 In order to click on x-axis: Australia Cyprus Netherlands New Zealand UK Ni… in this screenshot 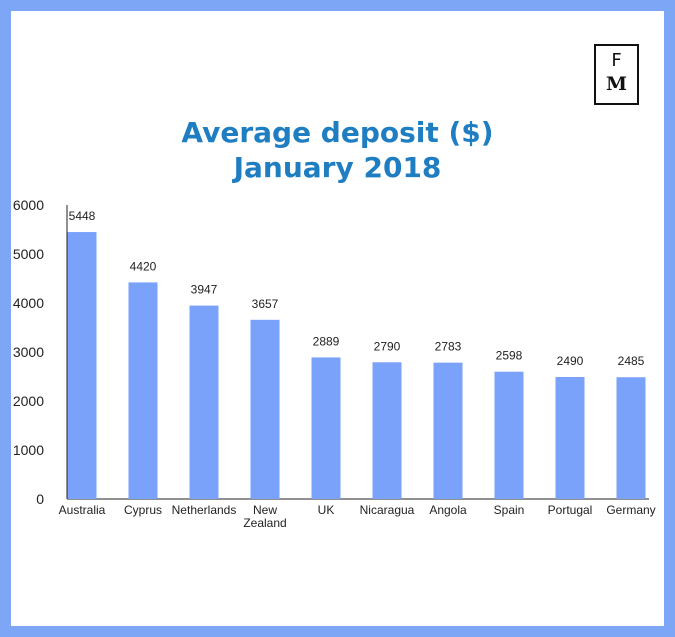, I will do `click(357, 514)`.